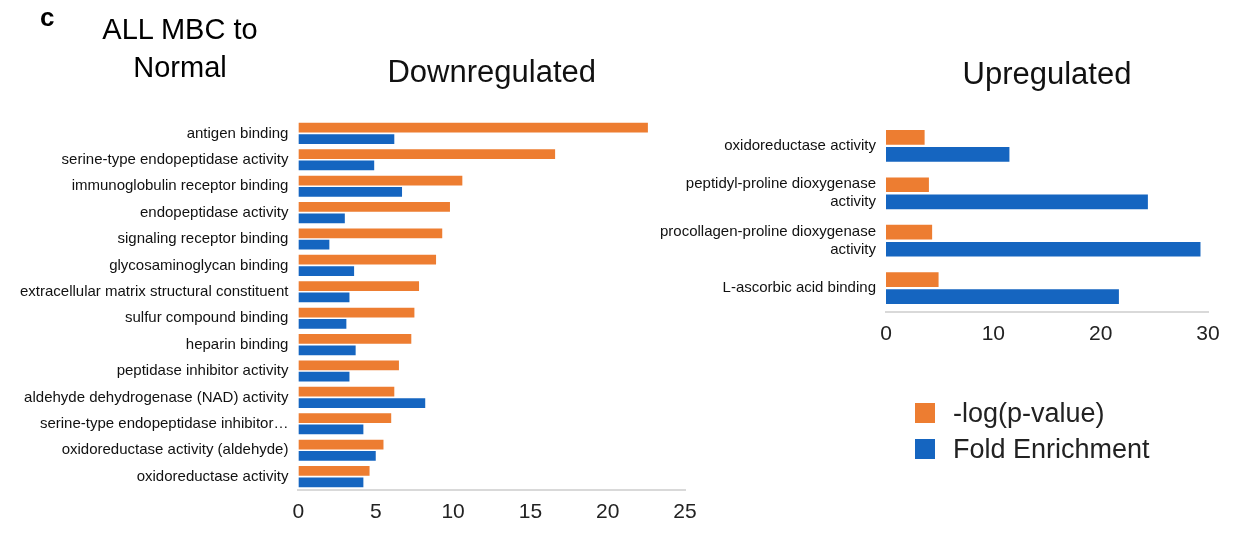 This screenshot has height=540, width=1233. I want to click on legend-label: -log(p-value), so click(1029, 413).